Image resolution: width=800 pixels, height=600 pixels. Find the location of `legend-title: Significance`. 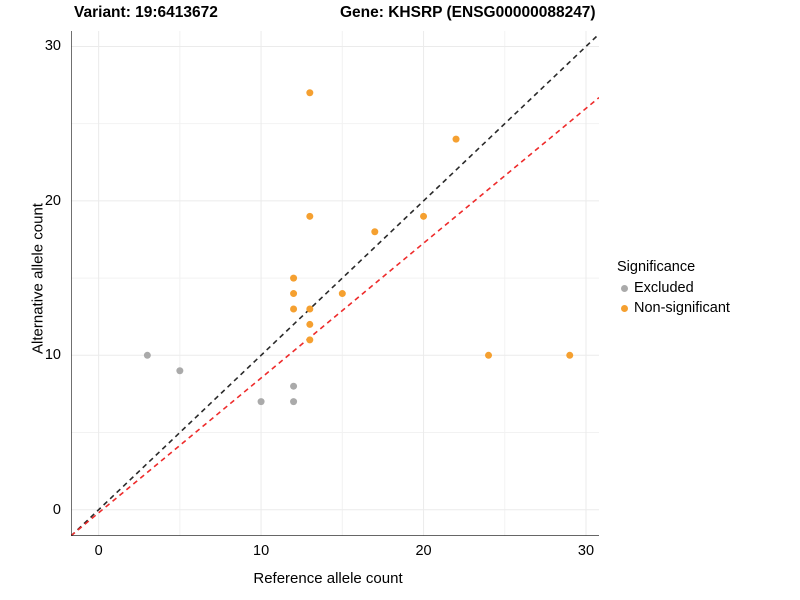

legend-title: Significance is located at coordinates (656, 267).